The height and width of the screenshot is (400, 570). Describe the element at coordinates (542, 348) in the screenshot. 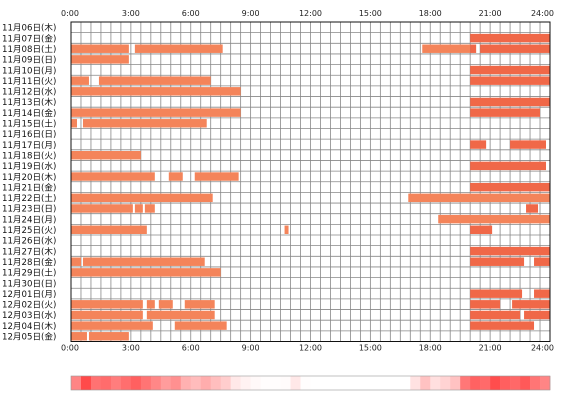

I see `x-tick-label-bottom: 24:00` at that location.